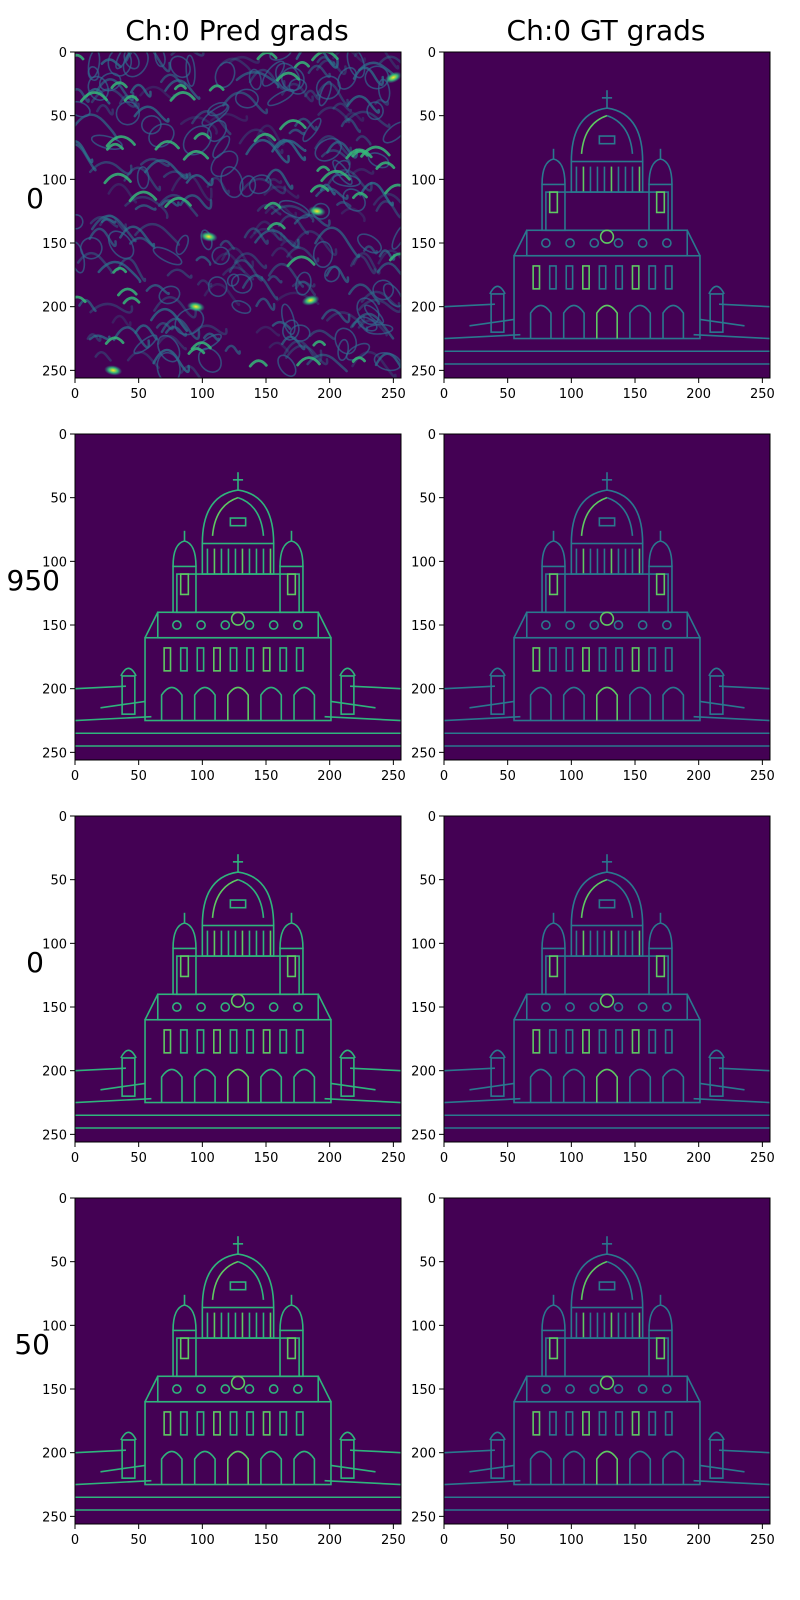 The image size is (800, 1600). What do you see at coordinates (33, 580) in the screenshot?
I see `row-label-2: 950` at bounding box center [33, 580].